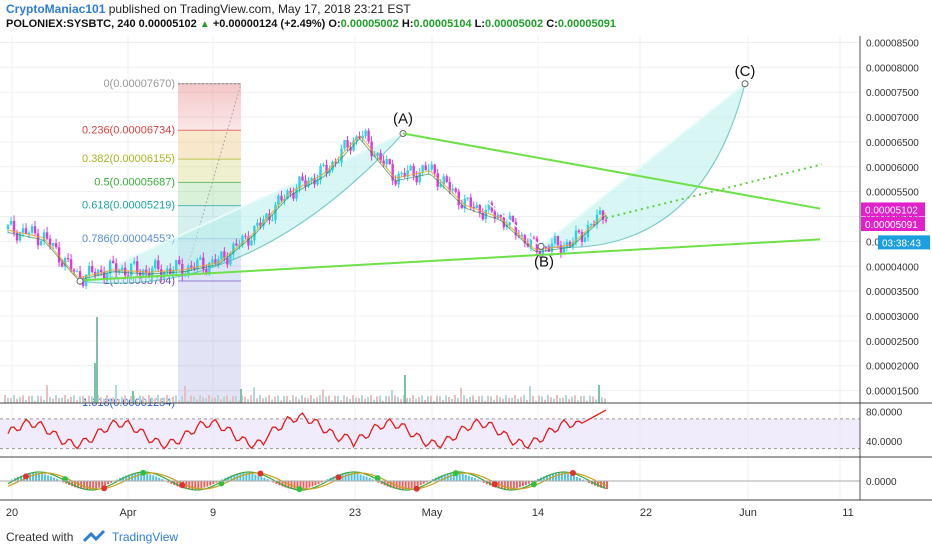 Image resolution: width=932 pixels, height=550 pixels. I want to click on symbol-label: POLONIEX:SYSBTC, 240, so click(71, 24).